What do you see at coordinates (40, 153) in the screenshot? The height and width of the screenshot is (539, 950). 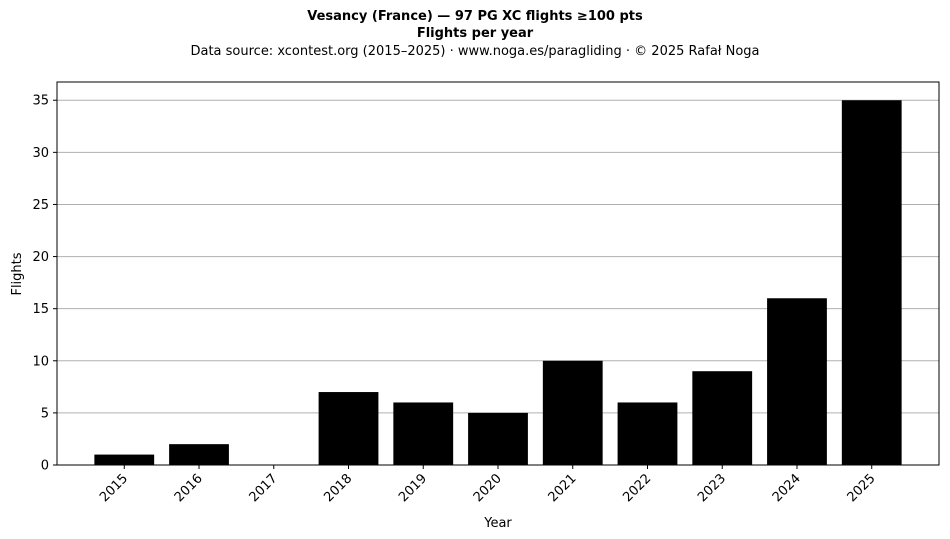 I see `y-tick-label: 30` at bounding box center [40, 153].